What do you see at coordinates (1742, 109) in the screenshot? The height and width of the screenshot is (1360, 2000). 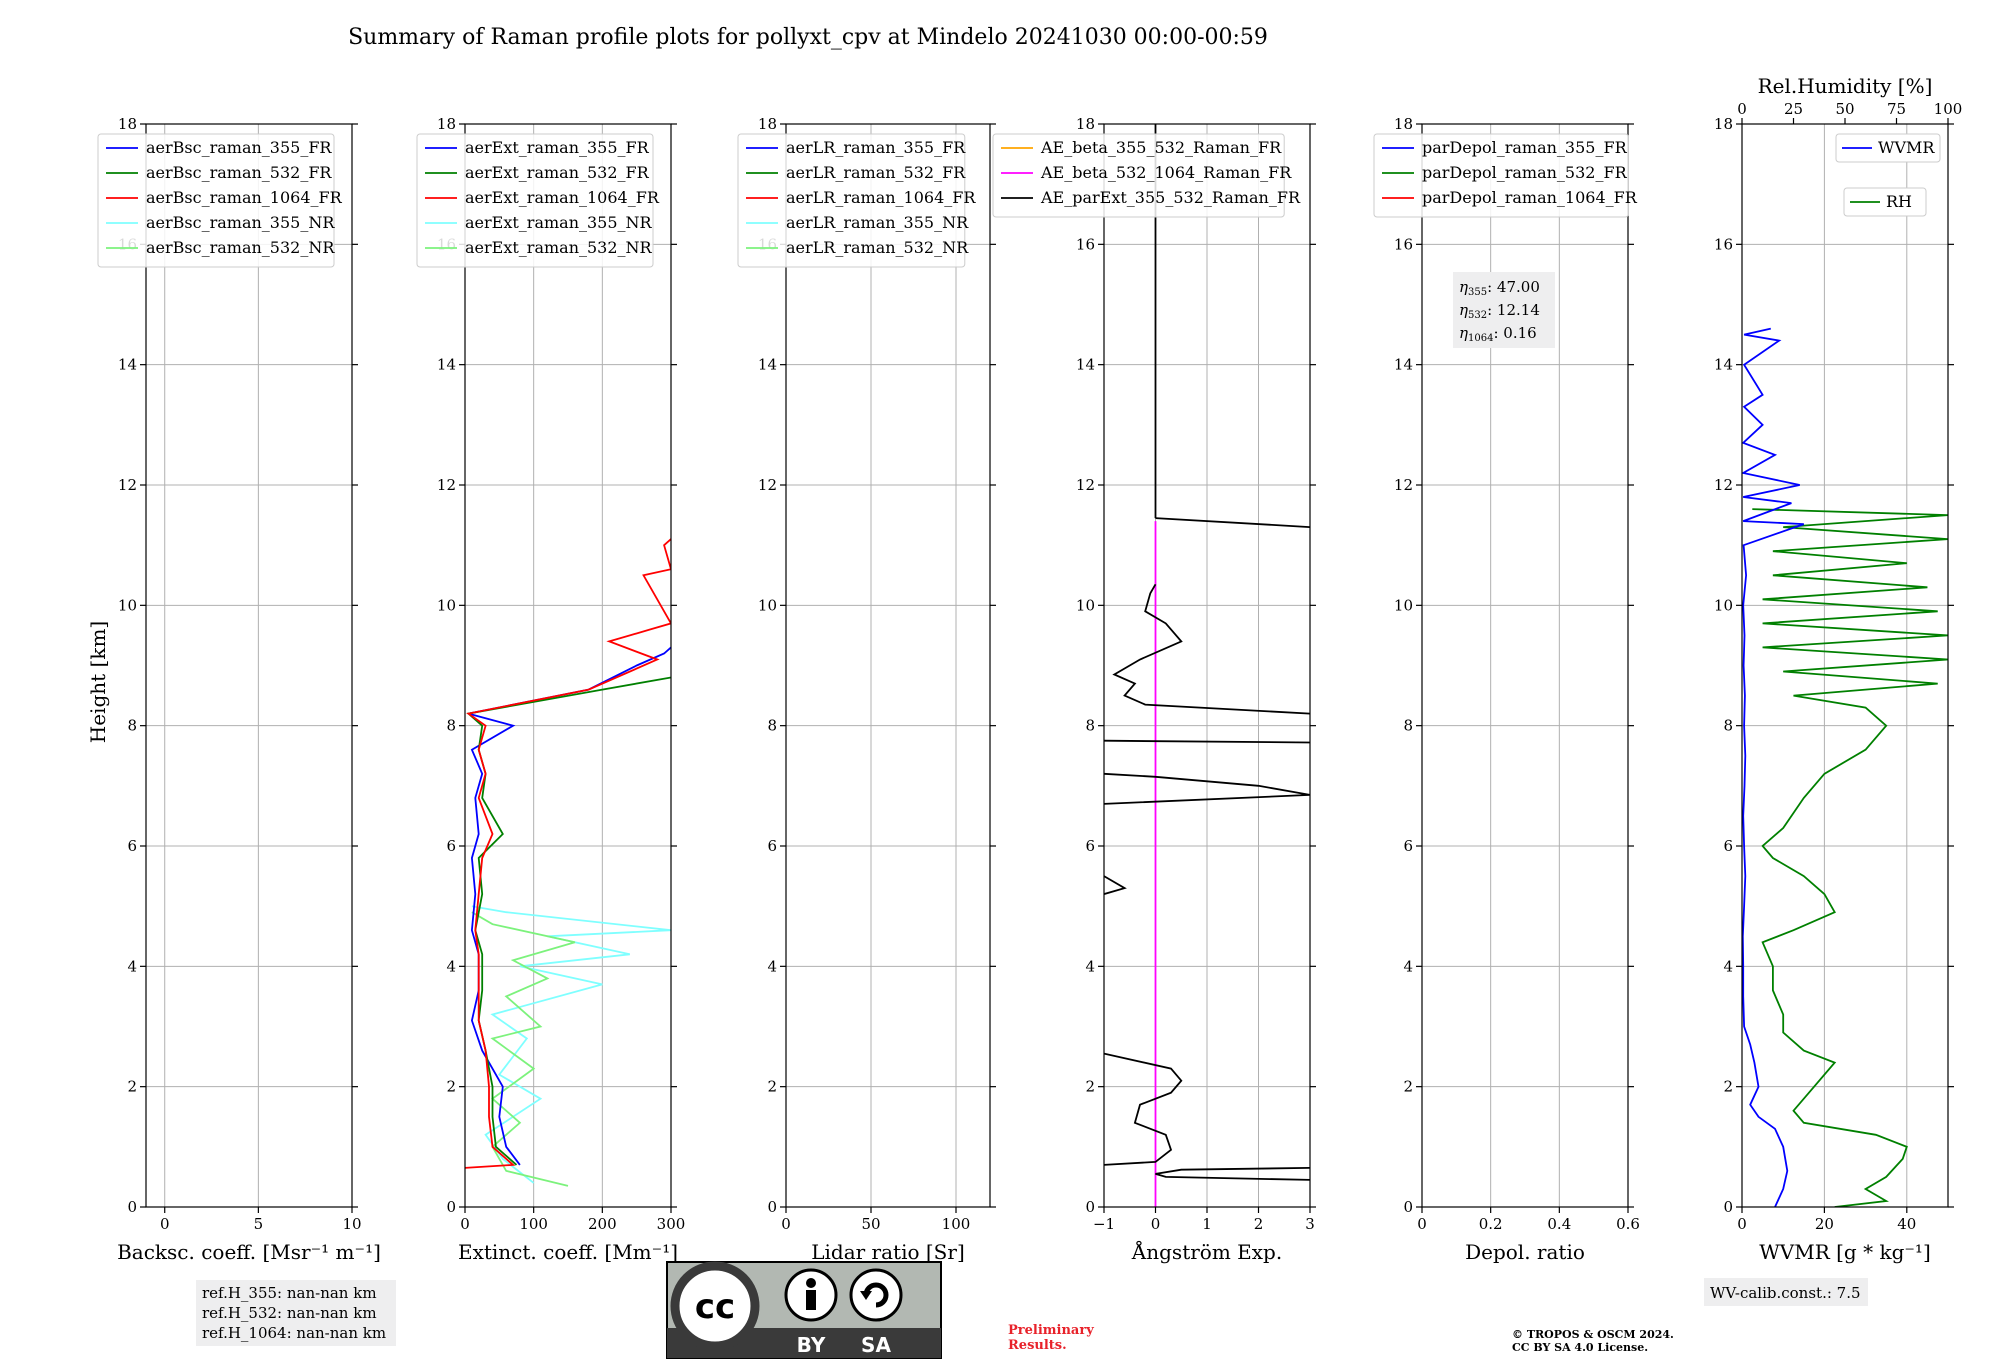 I see `top-x-tick-label: 0` at bounding box center [1742, 109].